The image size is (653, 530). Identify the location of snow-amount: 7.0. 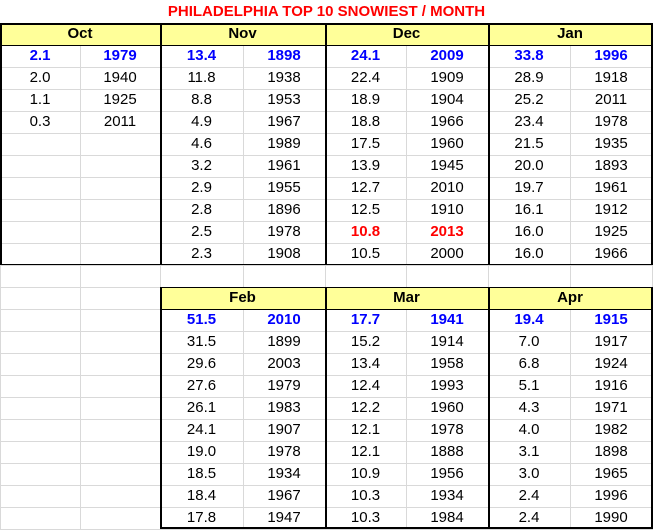
(529, 341).